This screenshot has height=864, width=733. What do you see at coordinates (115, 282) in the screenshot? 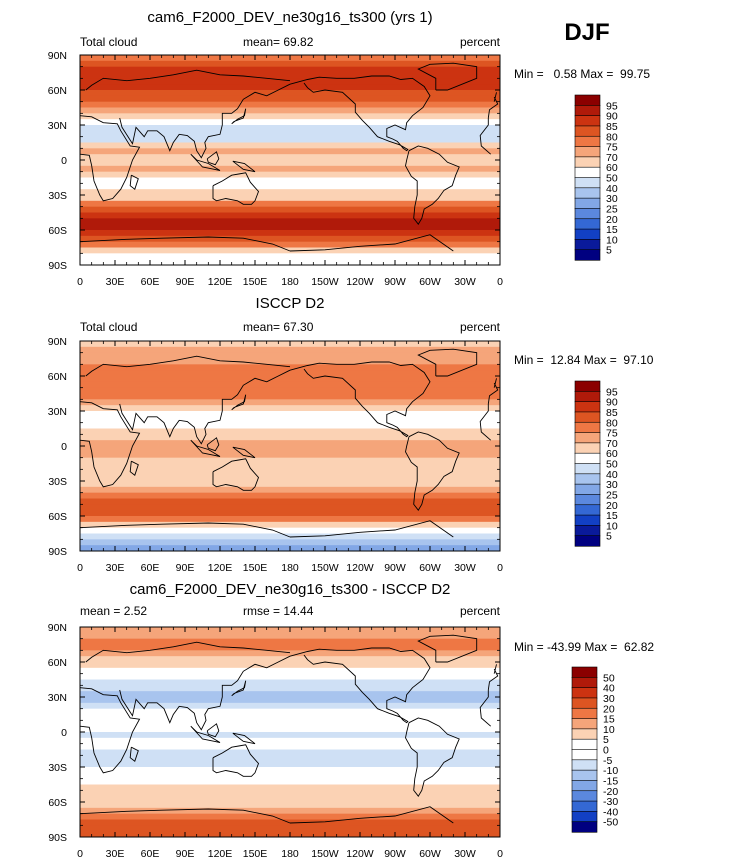
I see `x-tick-label: 30E` at bounding box center [115, 282].